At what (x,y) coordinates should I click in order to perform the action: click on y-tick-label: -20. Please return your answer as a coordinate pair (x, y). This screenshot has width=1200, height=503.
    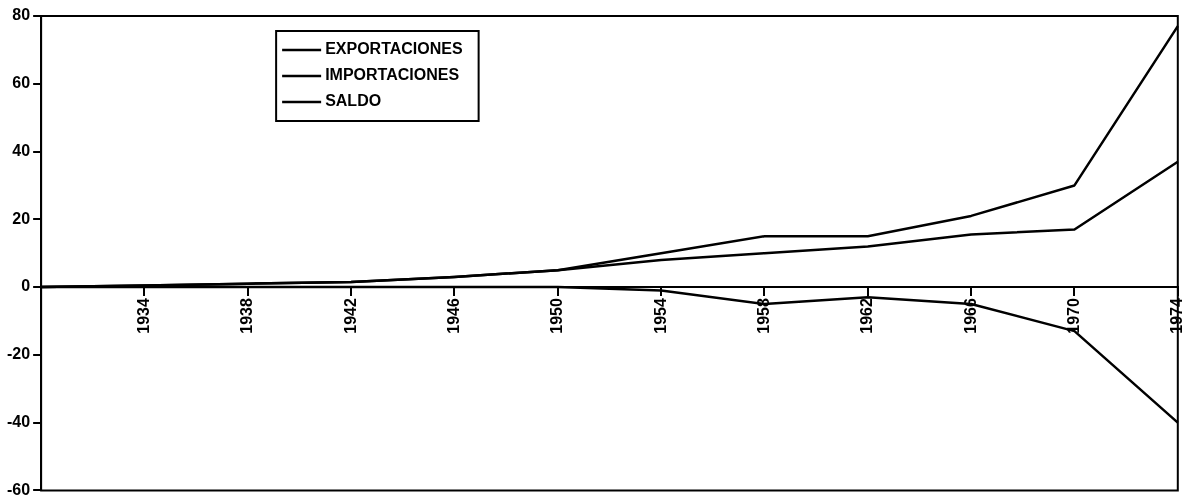
    Looking at the image, I should click on (19, 354).